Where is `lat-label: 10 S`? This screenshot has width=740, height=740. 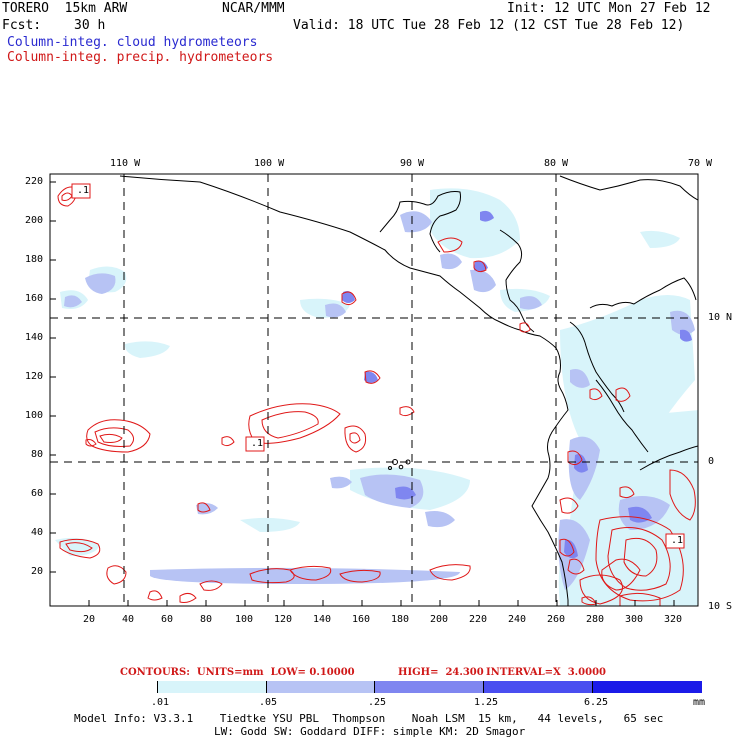
lat-label: 10 S is located at coordinates (720, 606).